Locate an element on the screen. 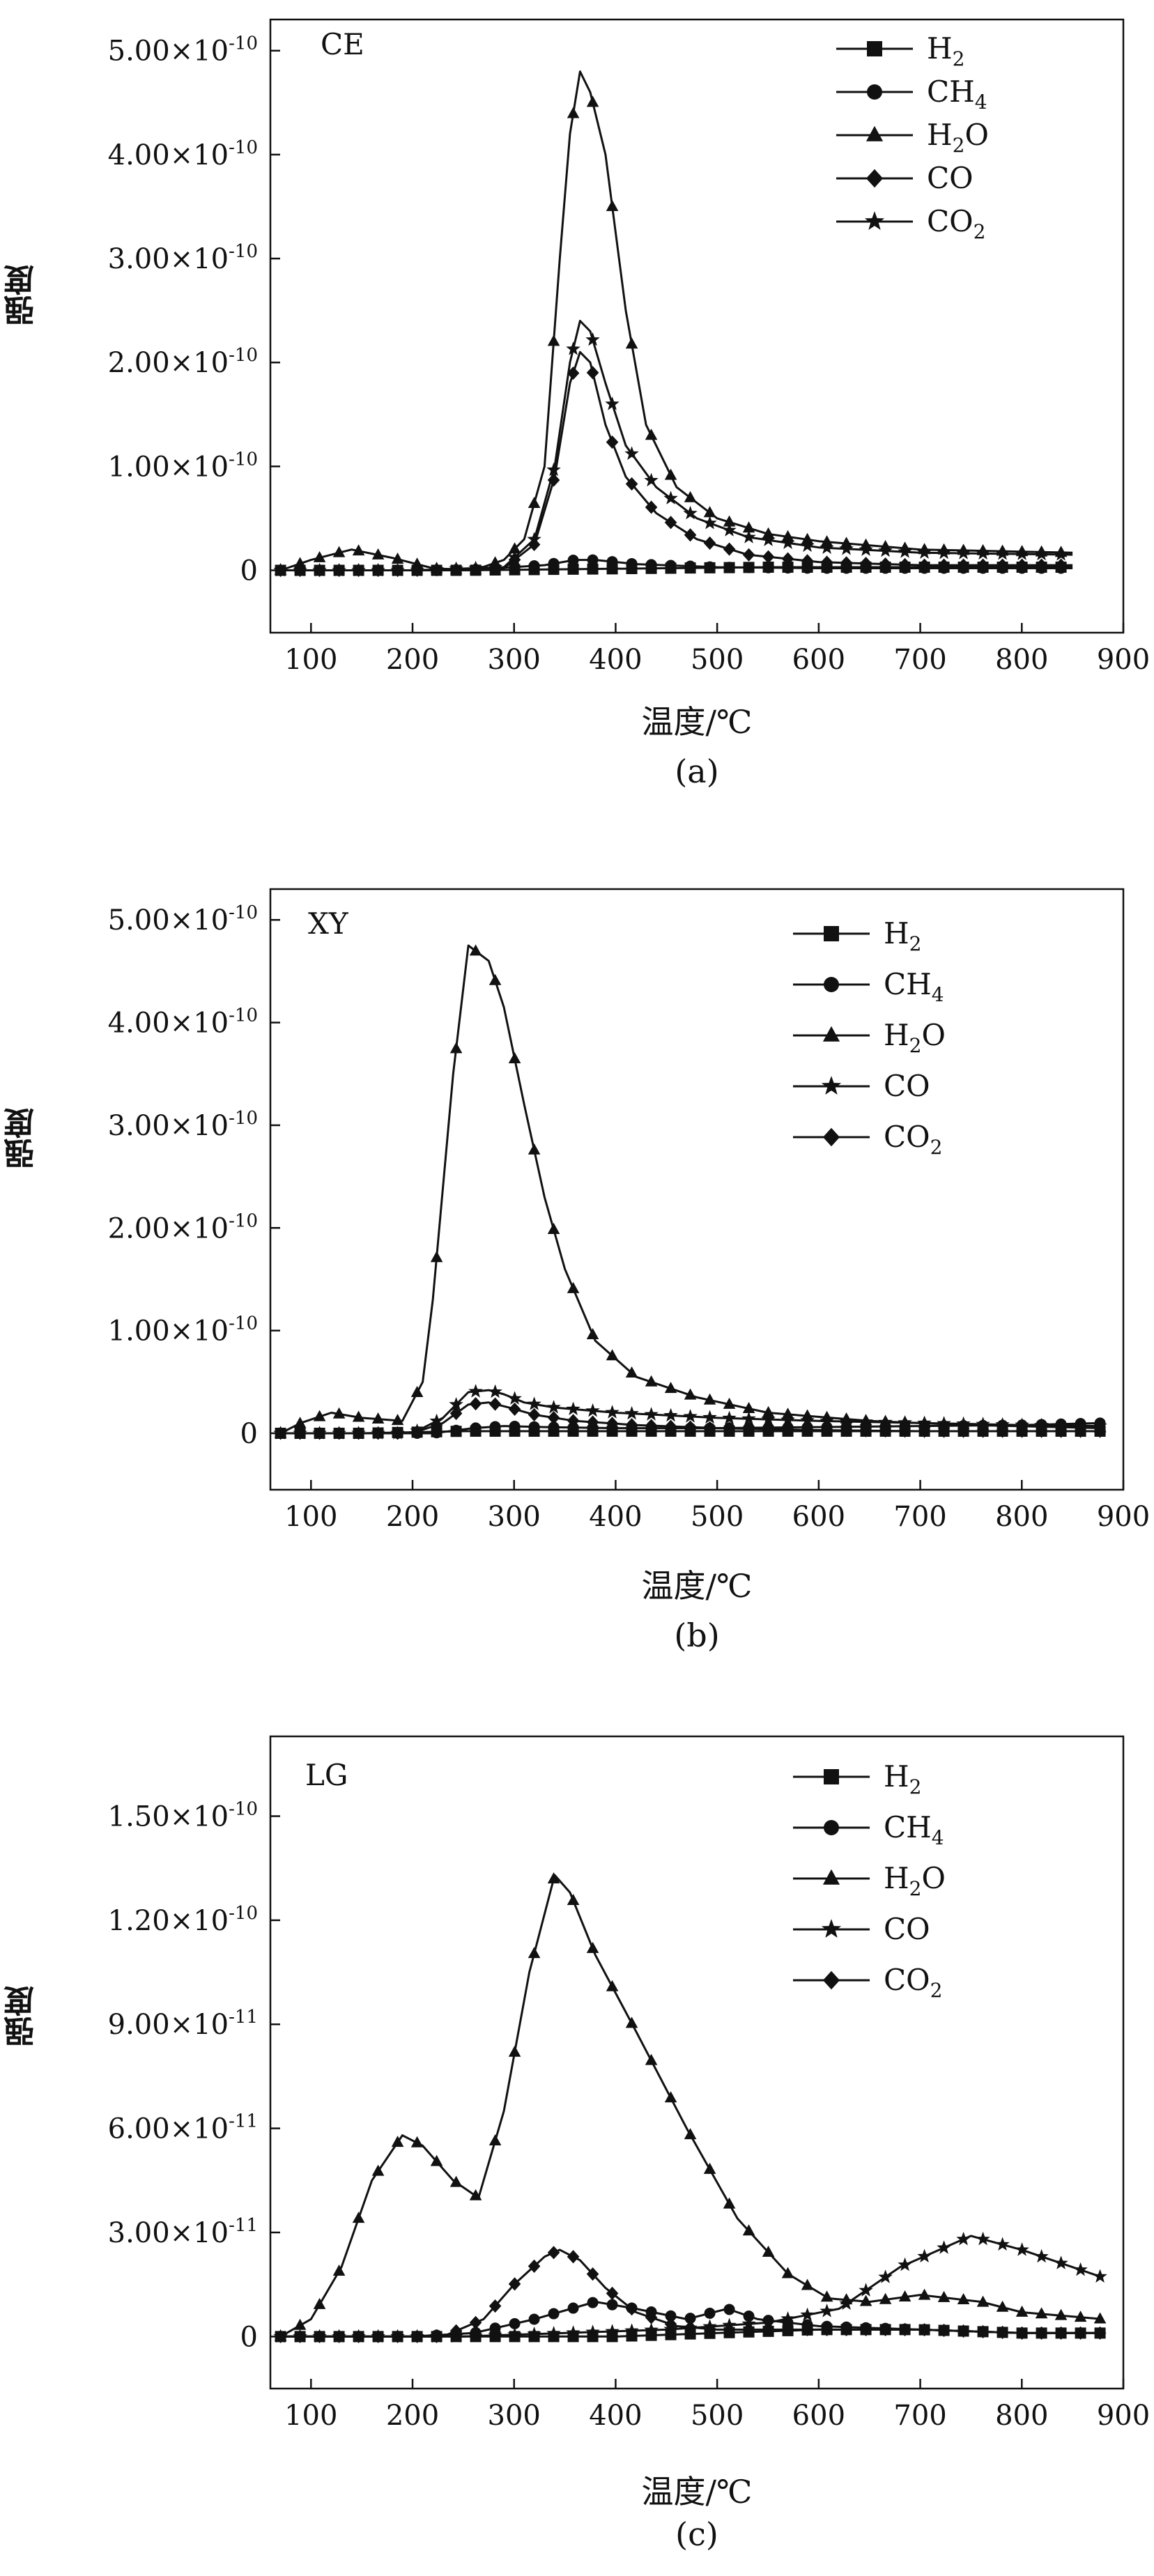 Image resolution: width=1154 pixels, height=2576 pixels. chart-b-point-CH4 is located at coordinates (515, 1427).